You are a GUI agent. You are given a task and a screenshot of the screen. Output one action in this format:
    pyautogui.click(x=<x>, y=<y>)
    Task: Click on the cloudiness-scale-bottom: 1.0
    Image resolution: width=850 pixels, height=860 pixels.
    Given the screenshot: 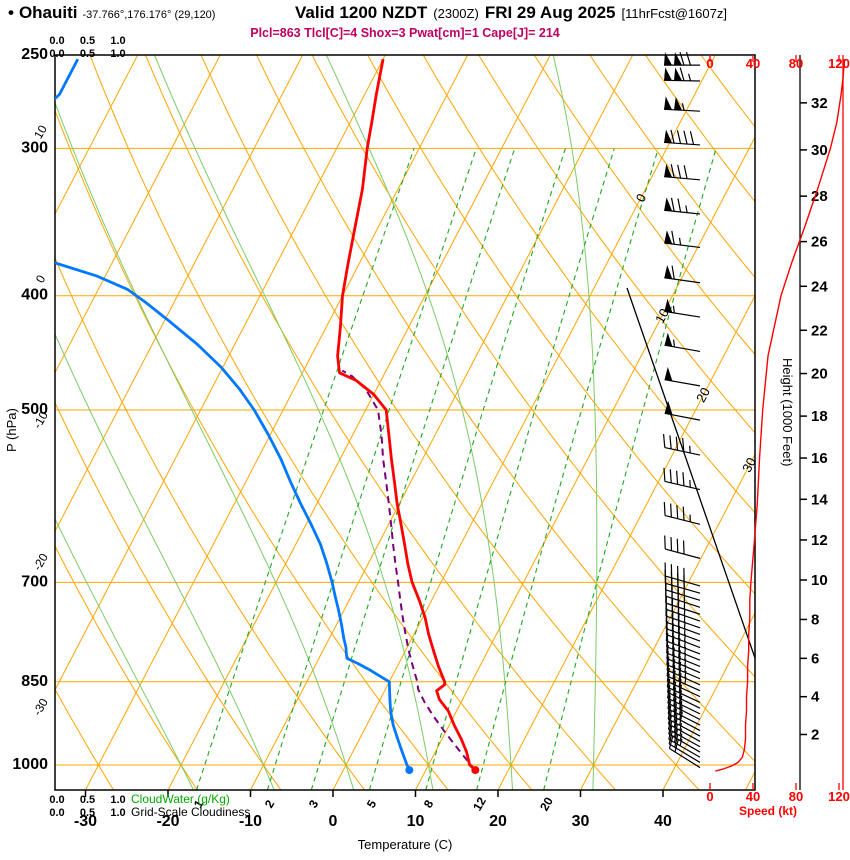 What is the action you would take?
    pyautogui.click(x=117, y=813)
    